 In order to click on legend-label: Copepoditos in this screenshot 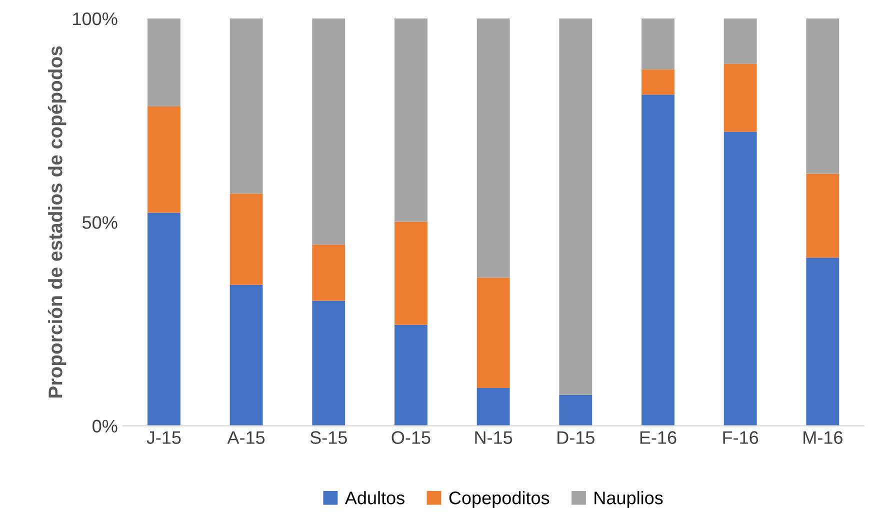, I will do `click(499, 499)`.